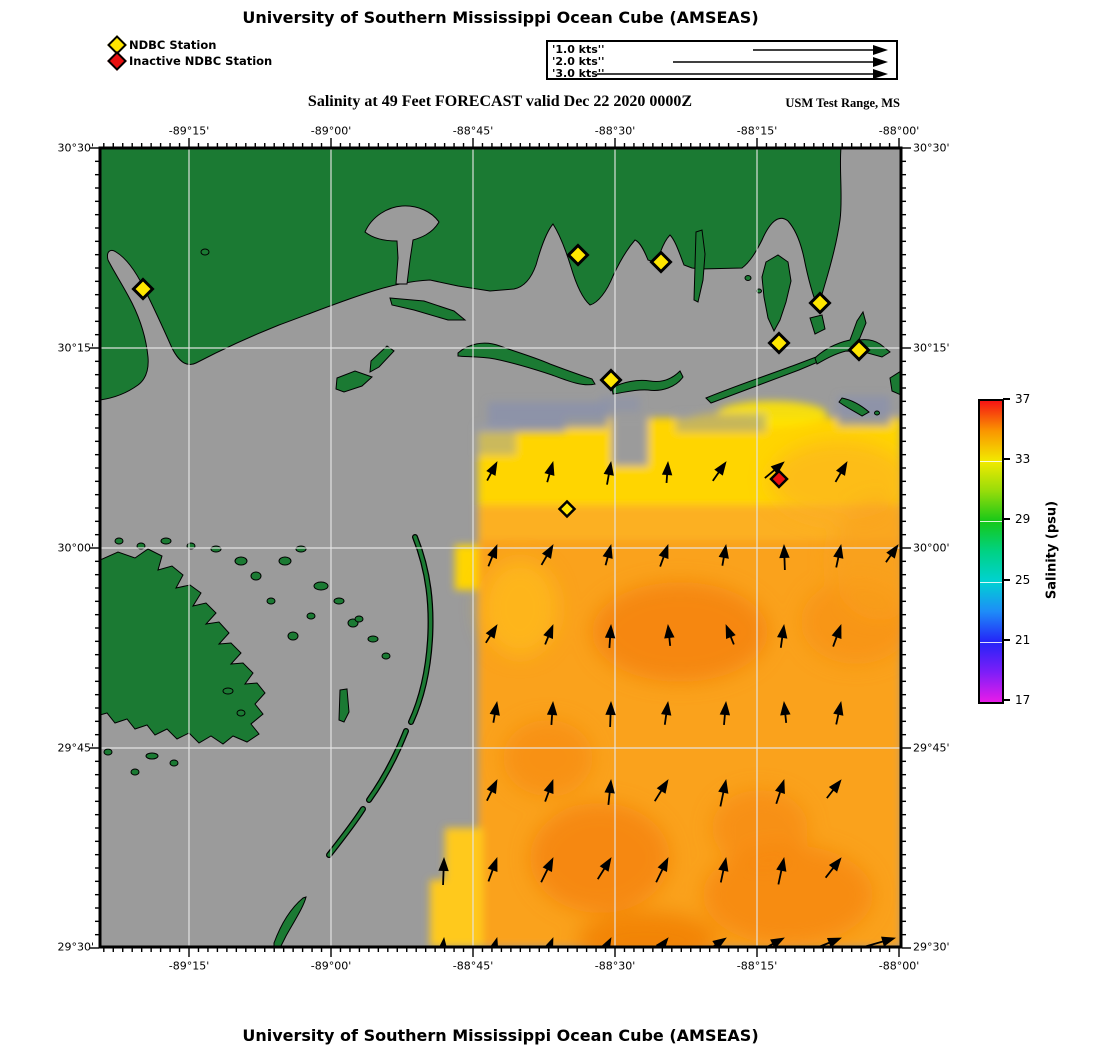  Describe the element at coordinates (189, 131) in the screenshot. I see `lon-tick-label-top: -89°15'` at that location.